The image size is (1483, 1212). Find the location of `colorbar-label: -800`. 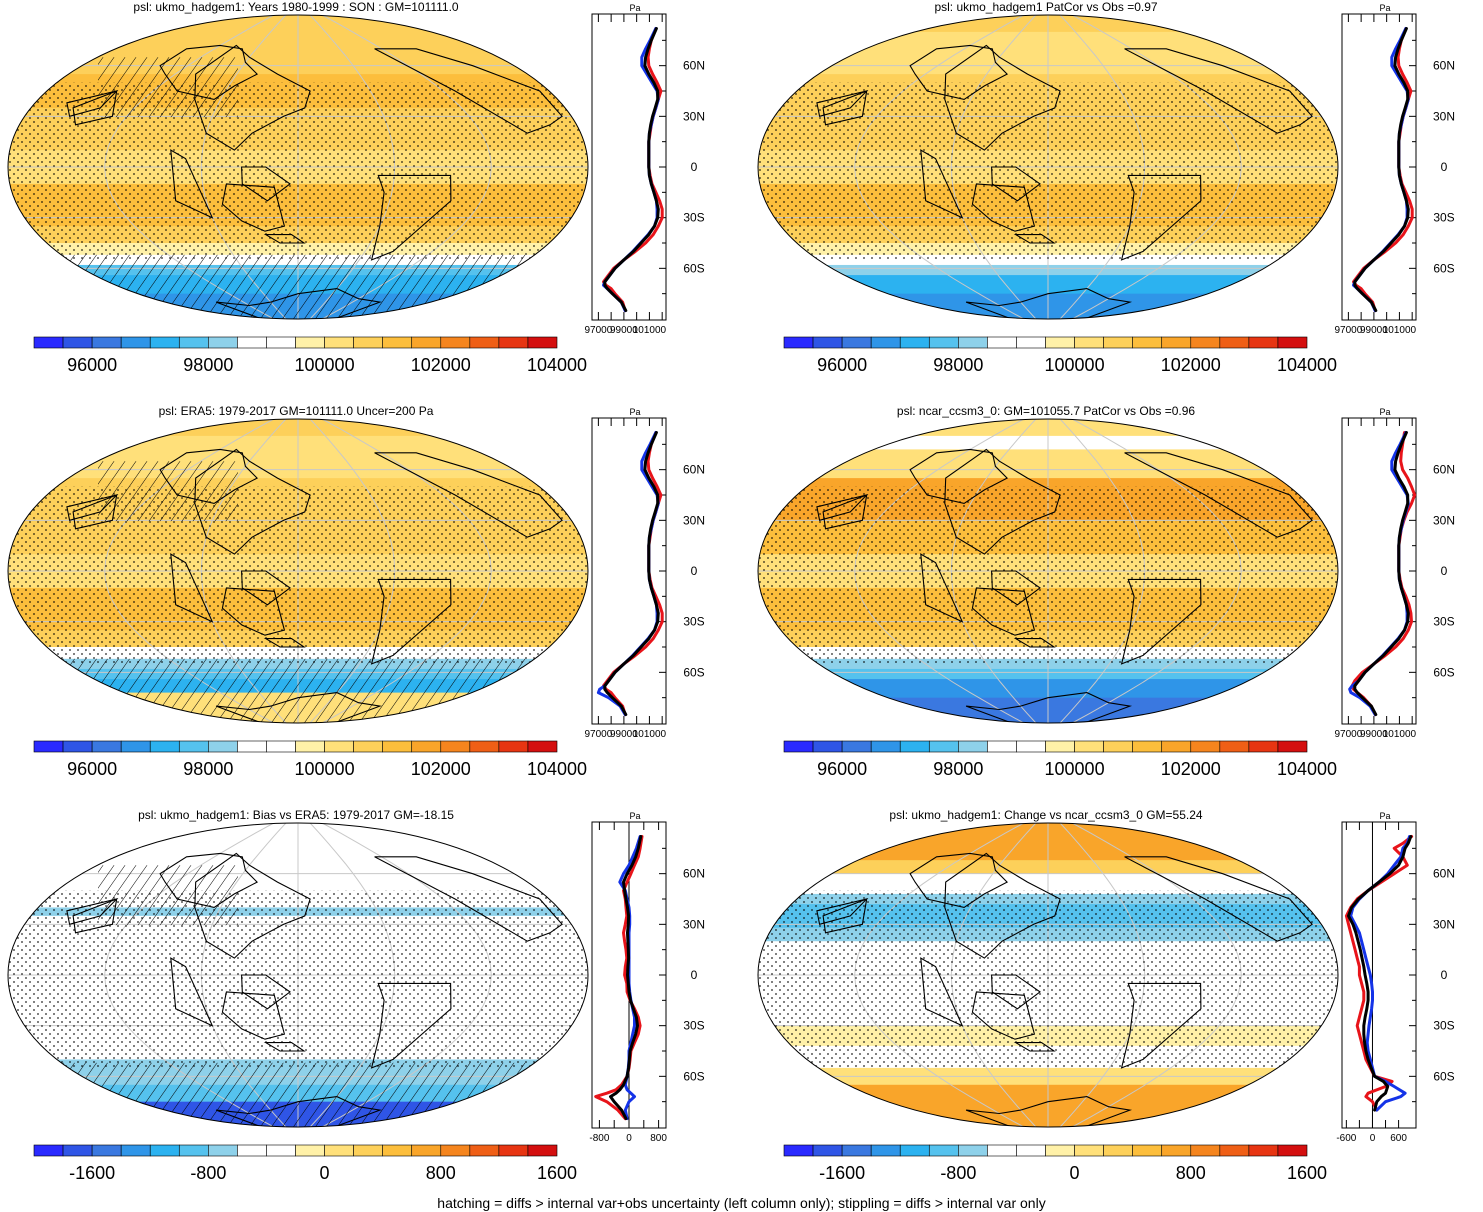

colorbar-label: -800 is located at coordinates (208, 1173).